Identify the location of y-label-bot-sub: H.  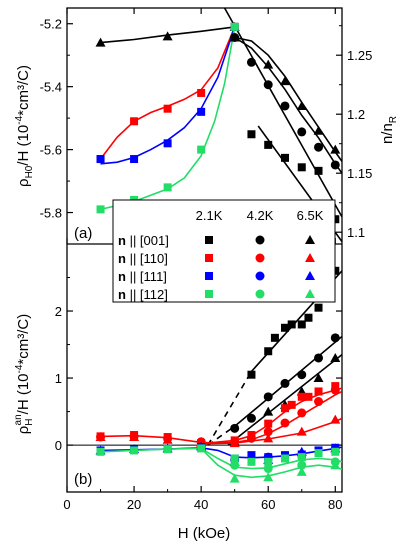
(29, 421).